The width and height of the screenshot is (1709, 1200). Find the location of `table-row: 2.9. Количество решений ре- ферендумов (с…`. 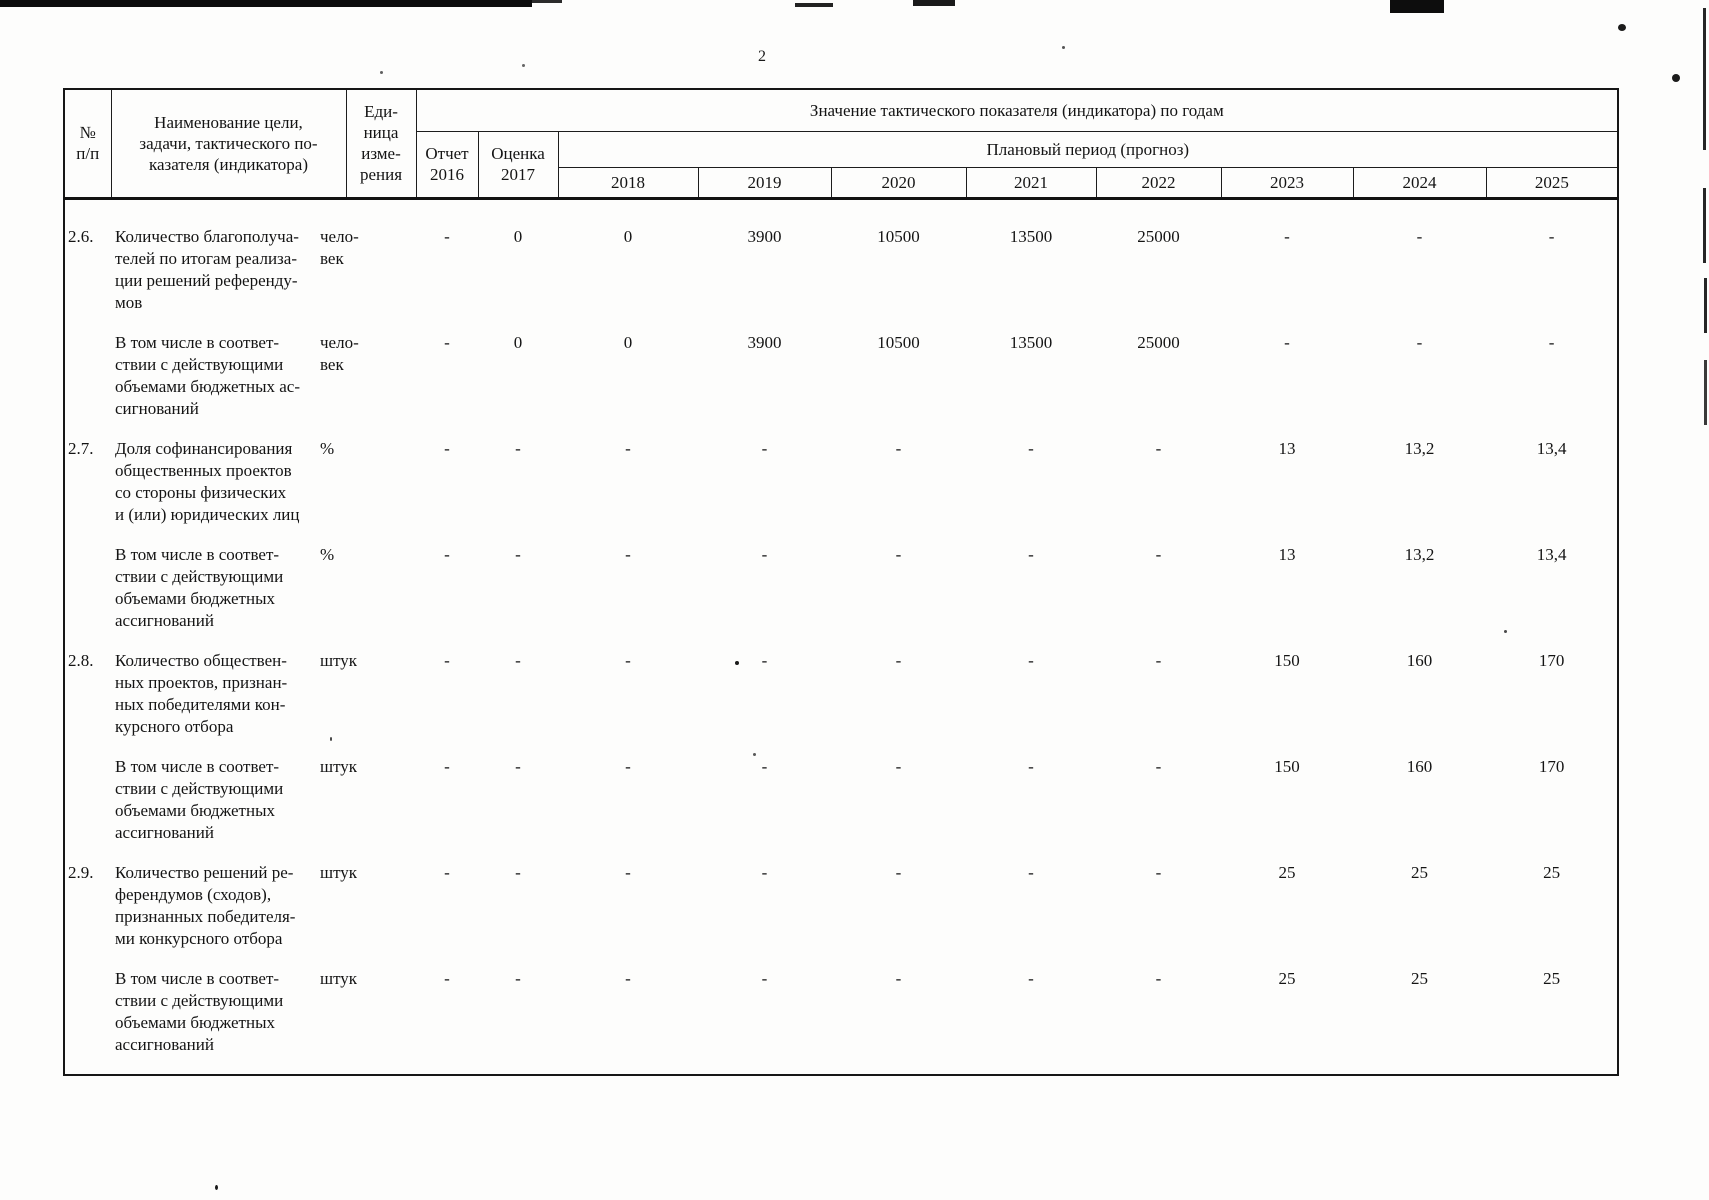

table-row: 2.9. Количество решений ре- ферендумов (с… is located at coordinates (841, 915).